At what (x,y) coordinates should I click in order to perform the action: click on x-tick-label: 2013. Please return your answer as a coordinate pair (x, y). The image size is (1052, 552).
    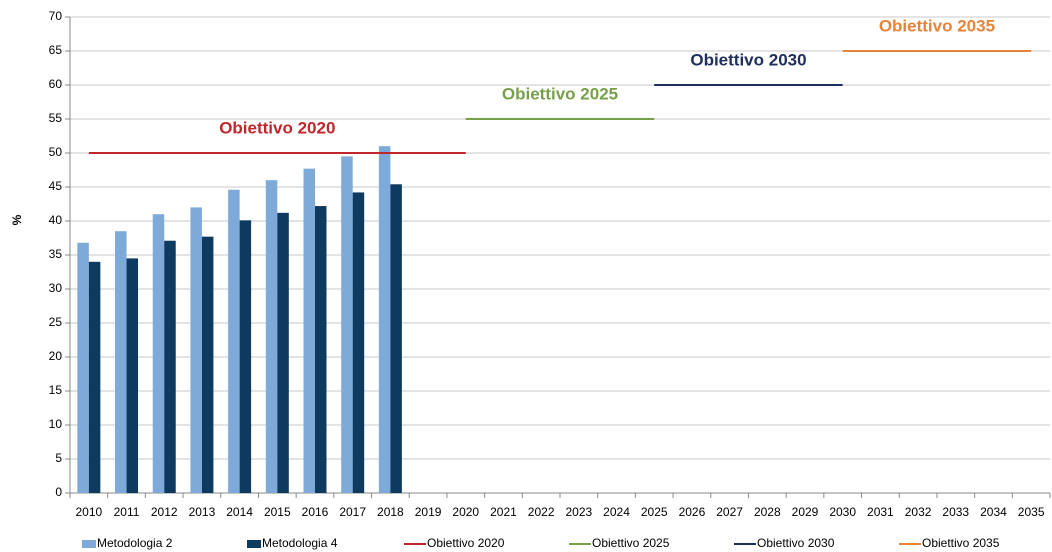
    Looking at the image, I should click on (202, 512).